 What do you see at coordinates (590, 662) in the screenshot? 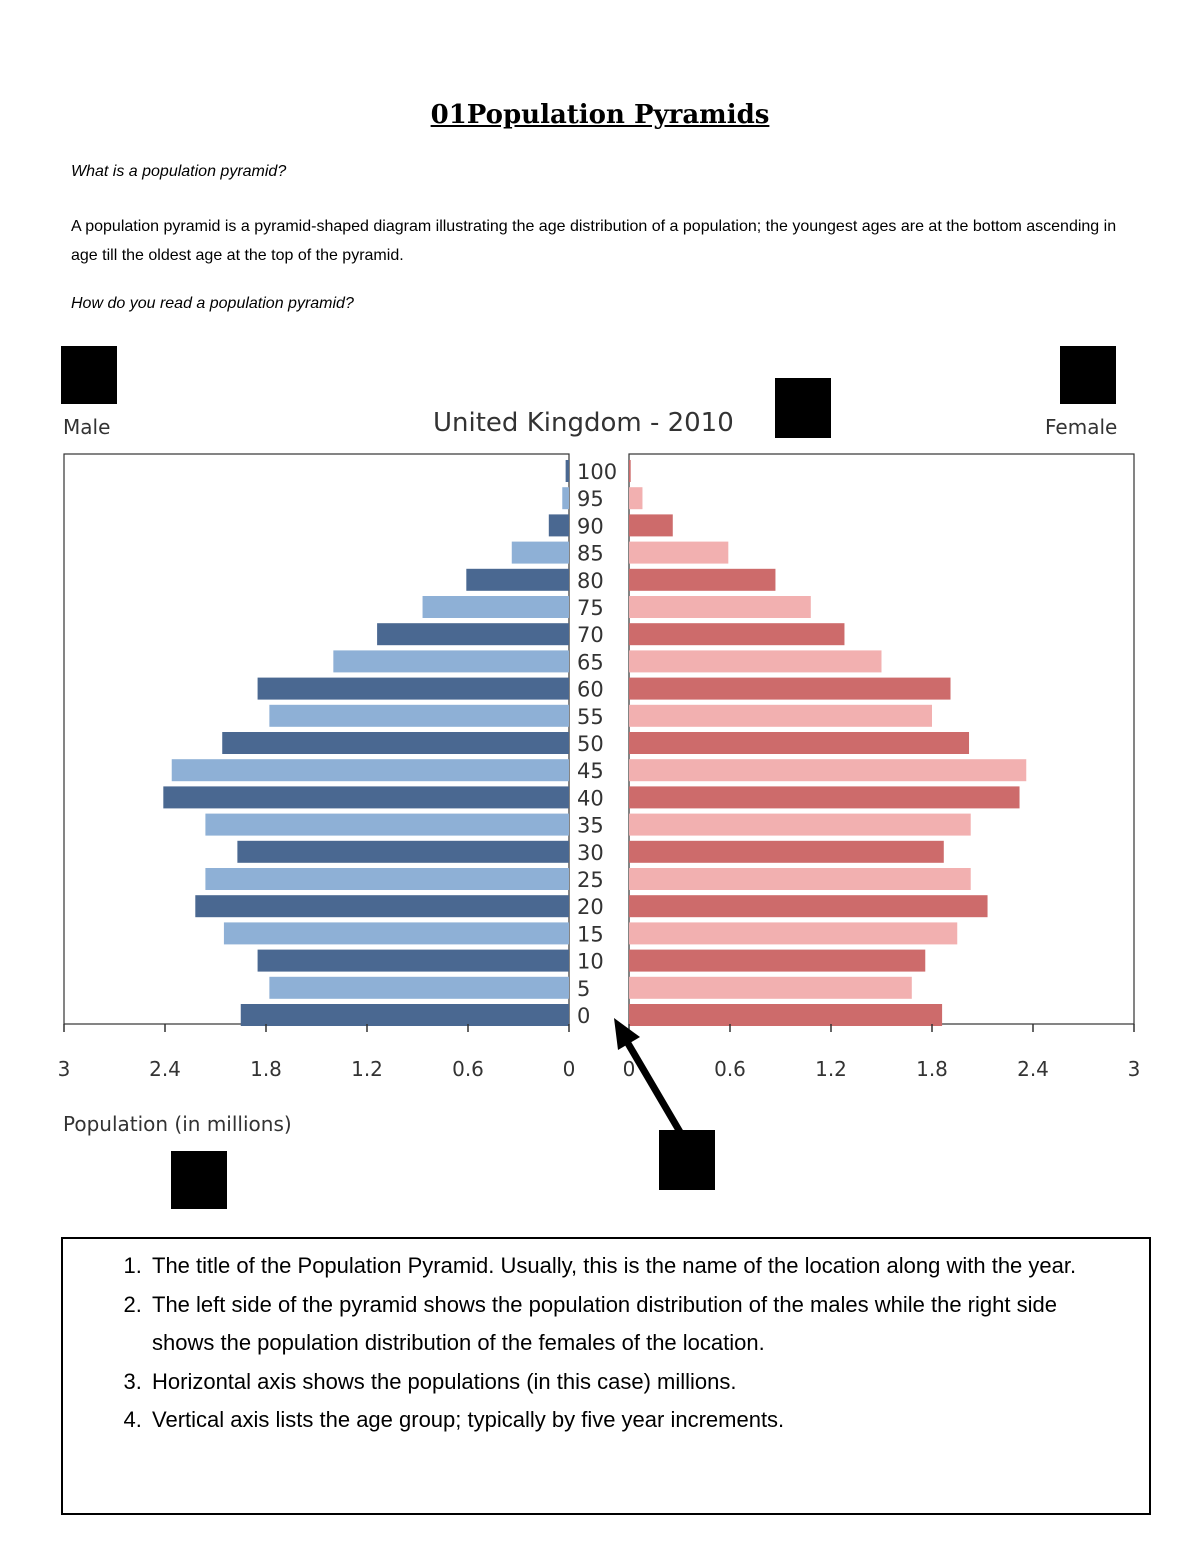
I see `age-label: 65` at bounding box center [590, 662].